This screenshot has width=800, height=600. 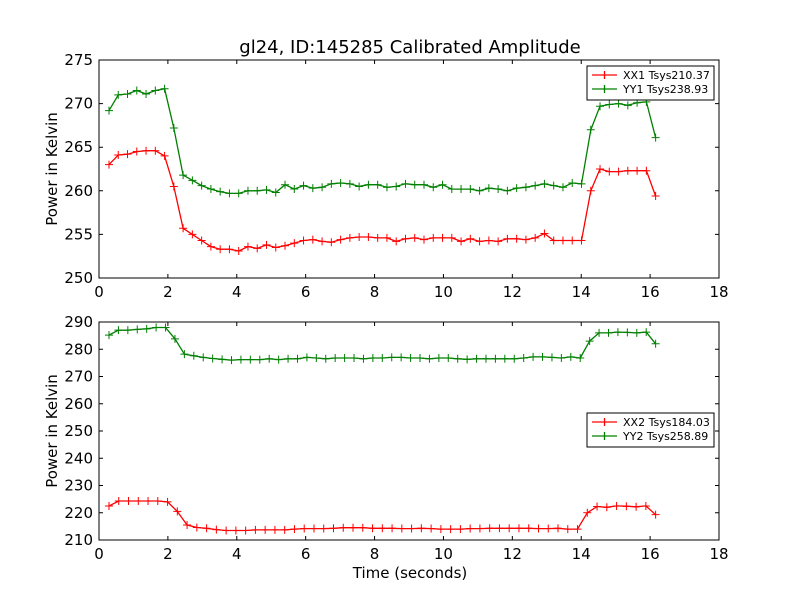 I want to click on x-tick-label: 0, so click(x=99, y=292).